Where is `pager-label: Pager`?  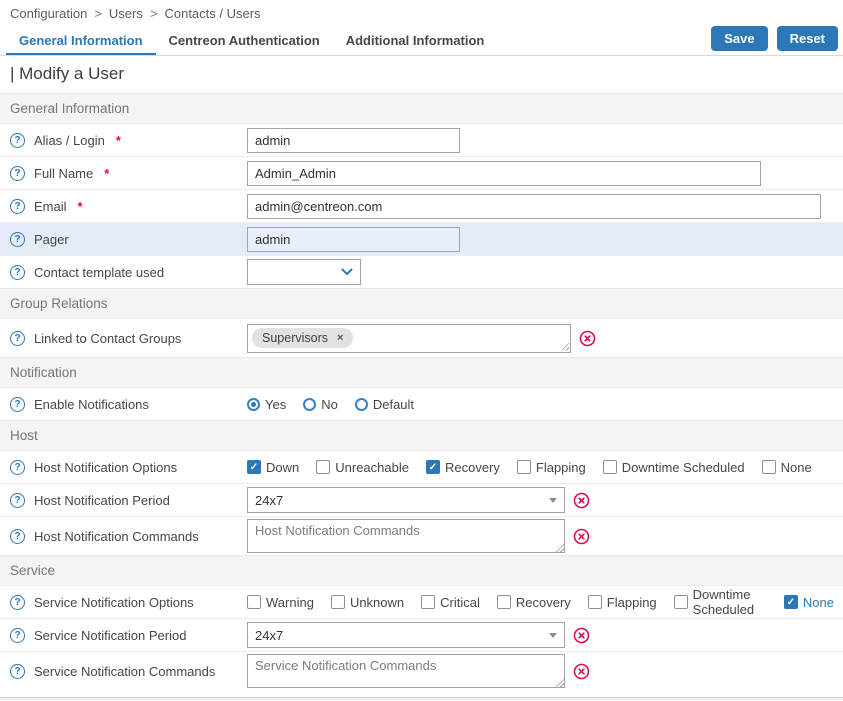
pager-label: Pager is located at coordinates (51, 239).